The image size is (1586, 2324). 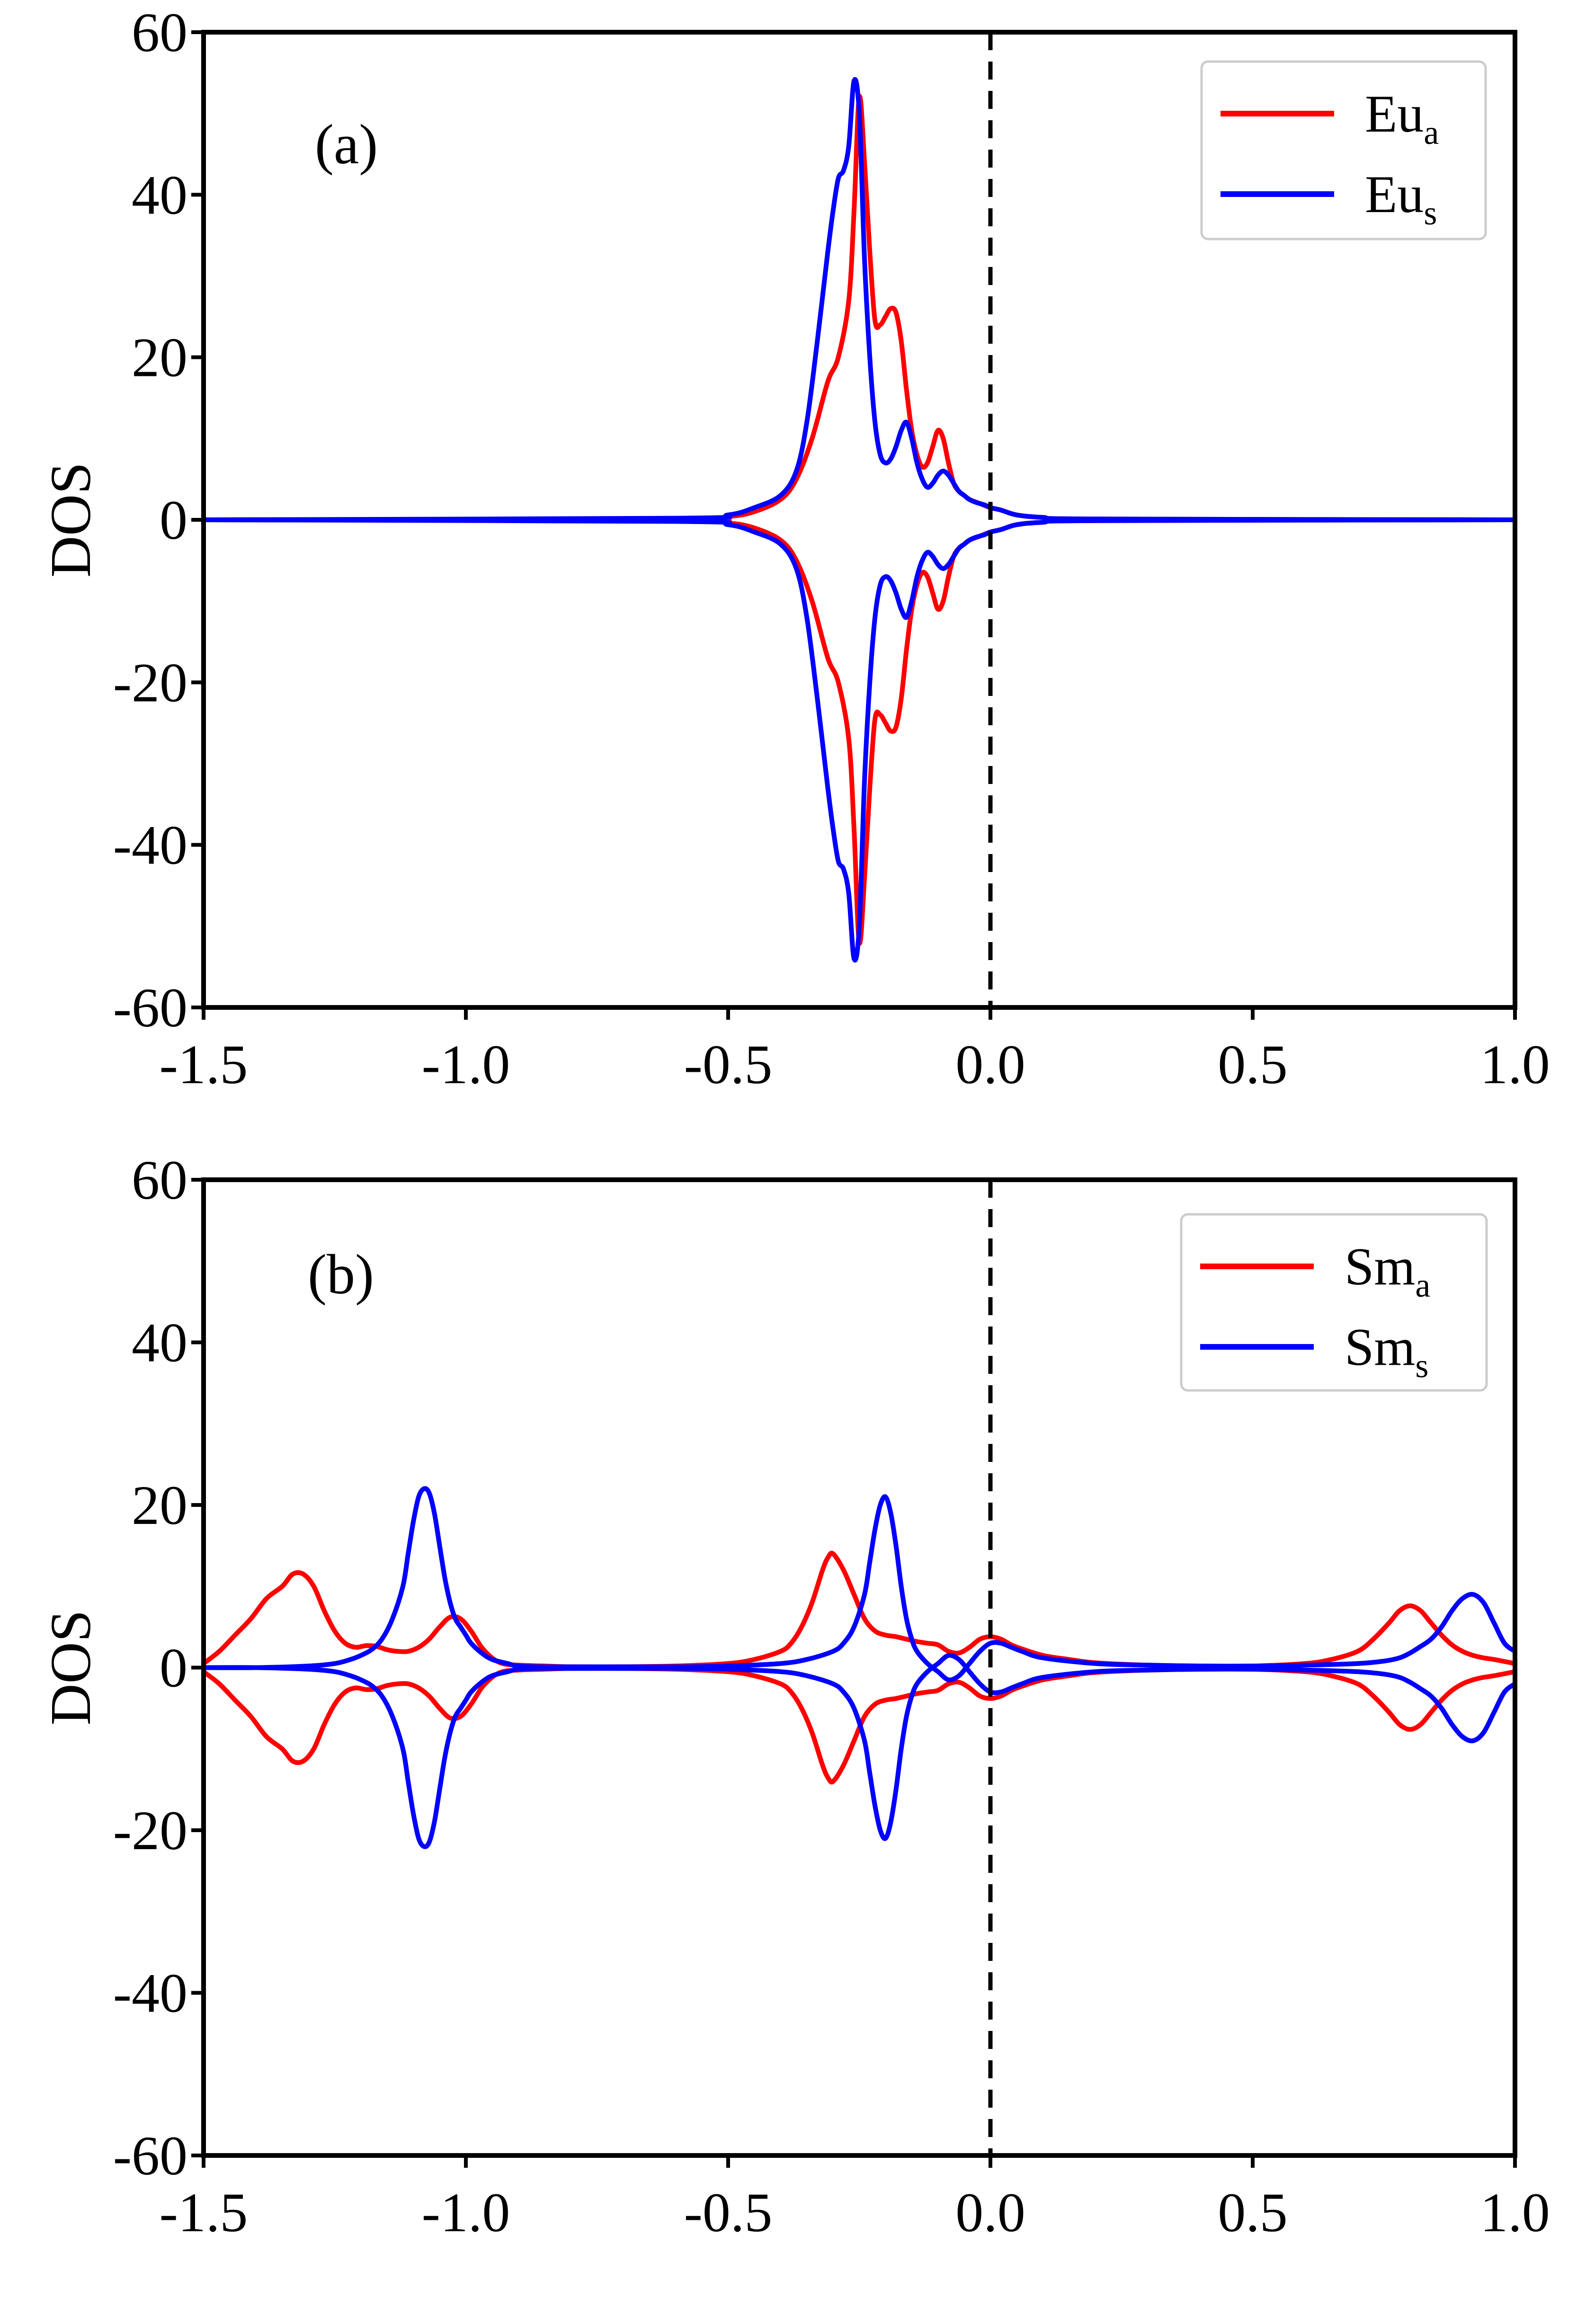 I want to click on y-axis-label-a: DOS, so click(x=71, y=520).